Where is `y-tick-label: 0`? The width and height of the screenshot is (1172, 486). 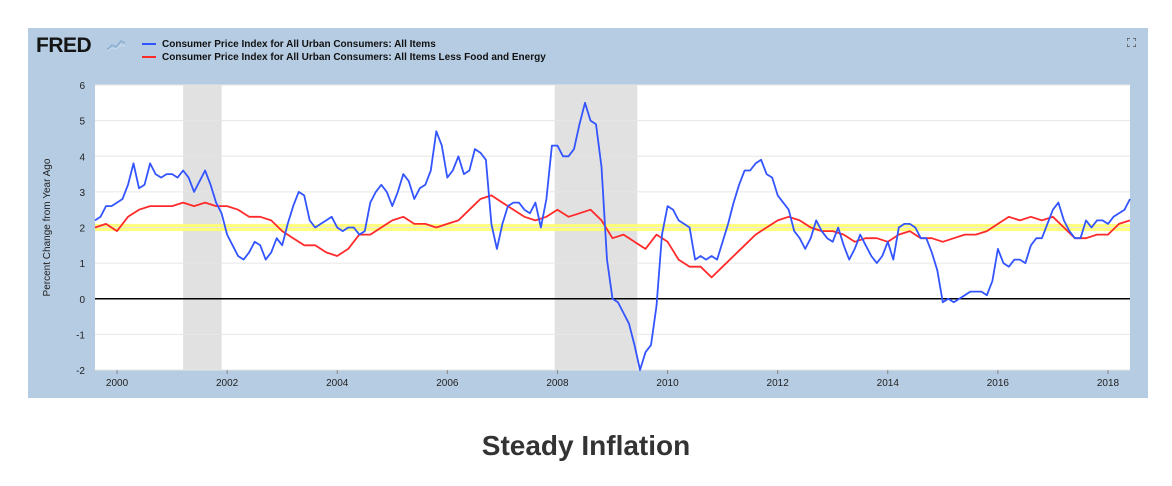 y-tick-label: 0 is located at coordinates (82, 300).